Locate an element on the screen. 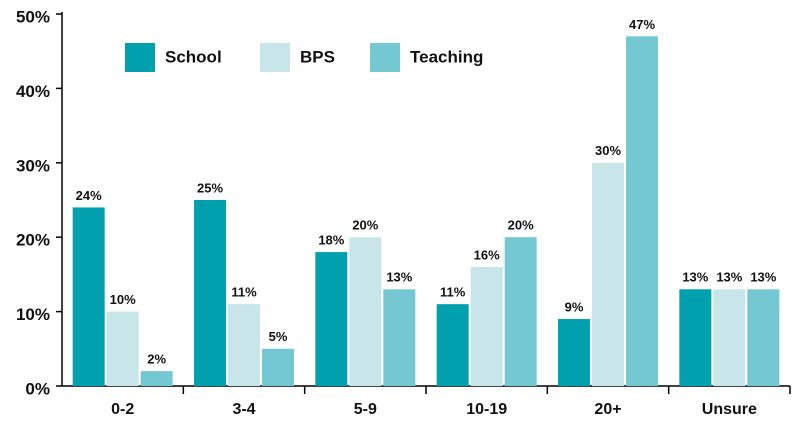  data-label: 5% is located at coordinates (278, 336).